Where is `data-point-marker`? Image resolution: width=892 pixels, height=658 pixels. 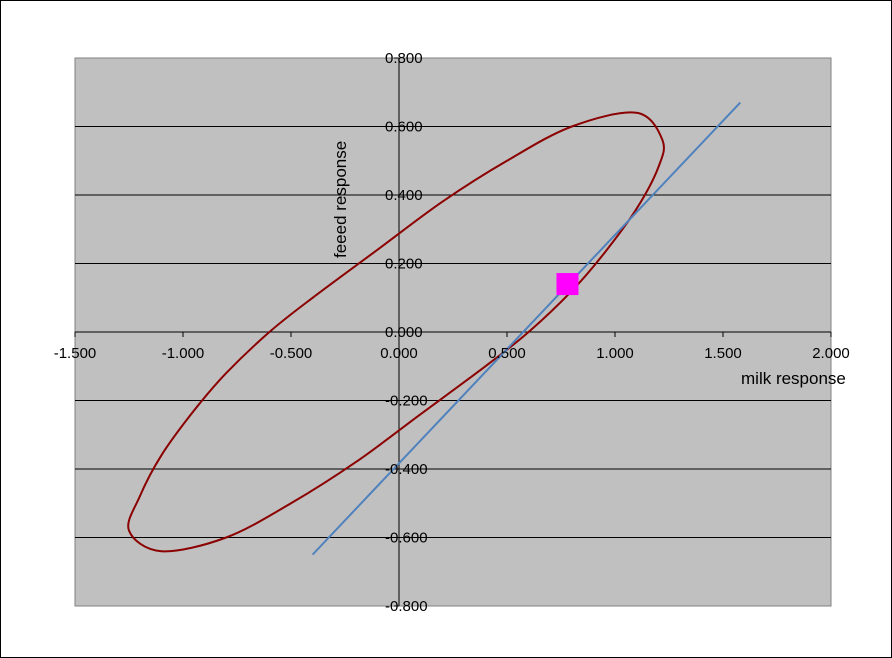
data-point-marker is located at coordinates (567, 284).